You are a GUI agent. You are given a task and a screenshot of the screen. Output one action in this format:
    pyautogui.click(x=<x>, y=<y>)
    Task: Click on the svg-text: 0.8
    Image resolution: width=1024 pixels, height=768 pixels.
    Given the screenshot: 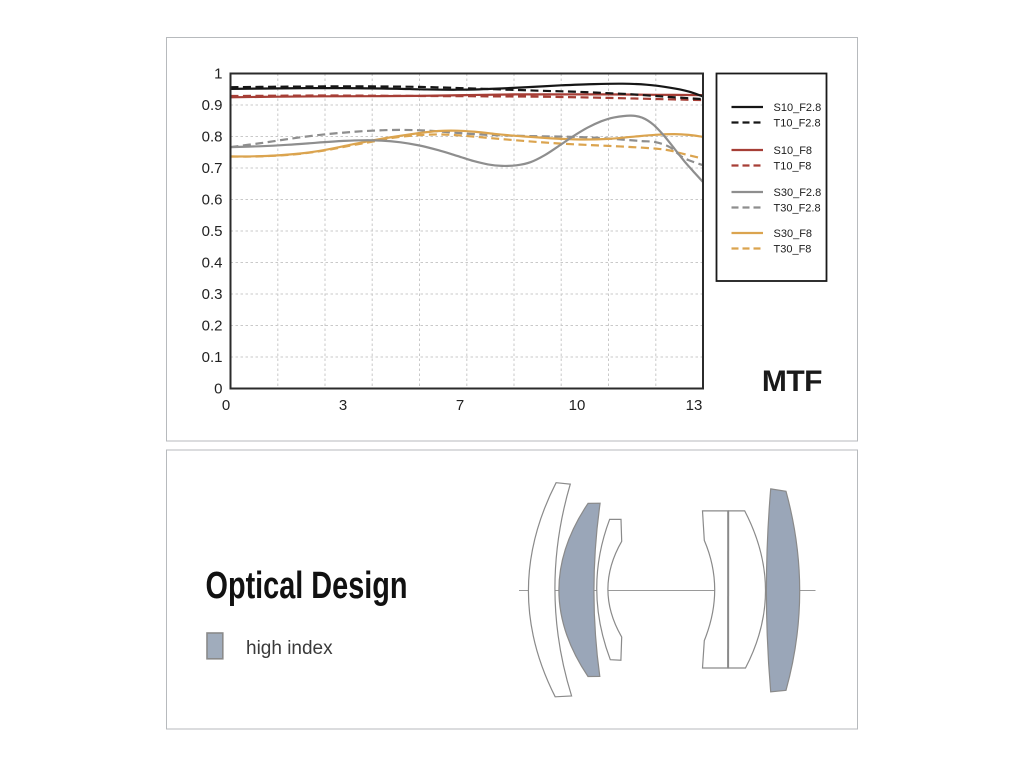 What is the action you would take?
    pyautogui.click(x=212, y=137)
    